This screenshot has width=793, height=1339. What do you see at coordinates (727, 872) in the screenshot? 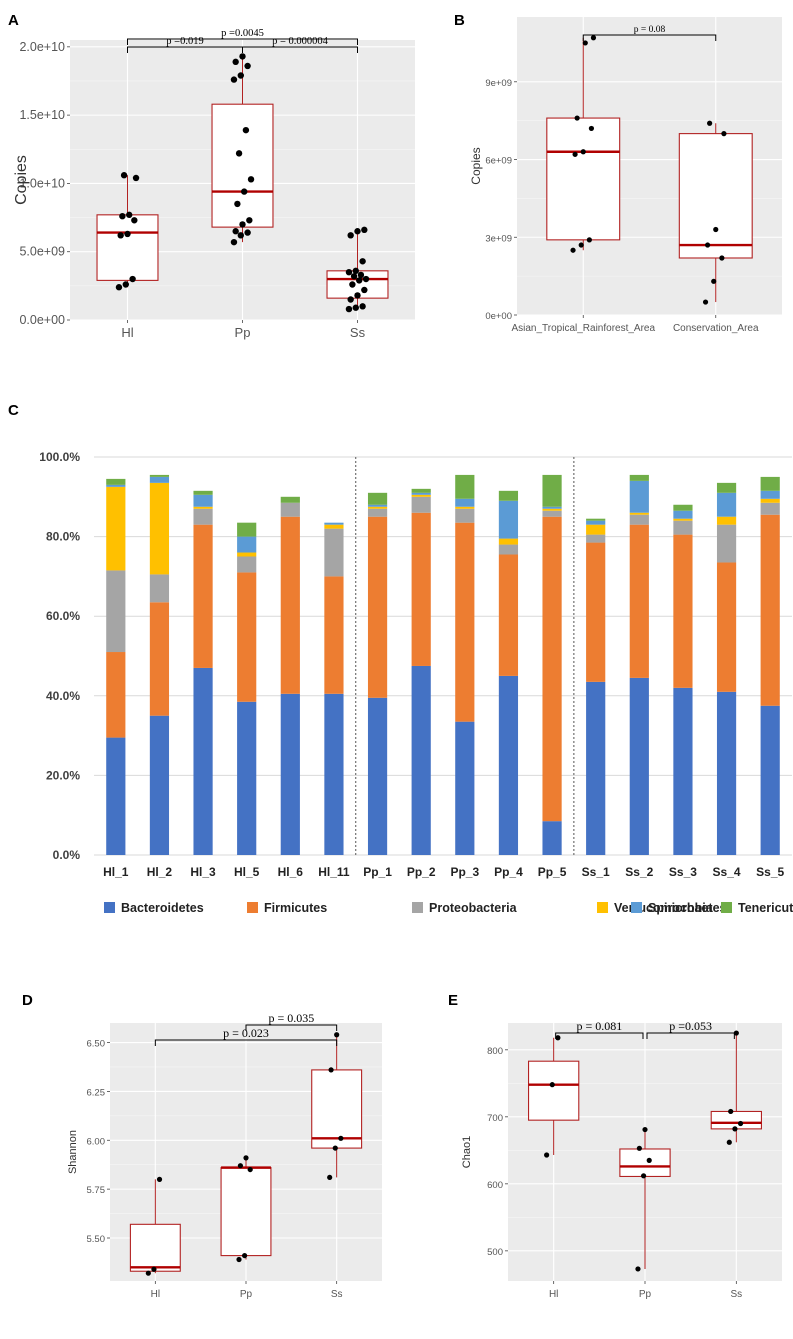
I see `x-tick-label: Ss_4` at bounding box center [727, 872].